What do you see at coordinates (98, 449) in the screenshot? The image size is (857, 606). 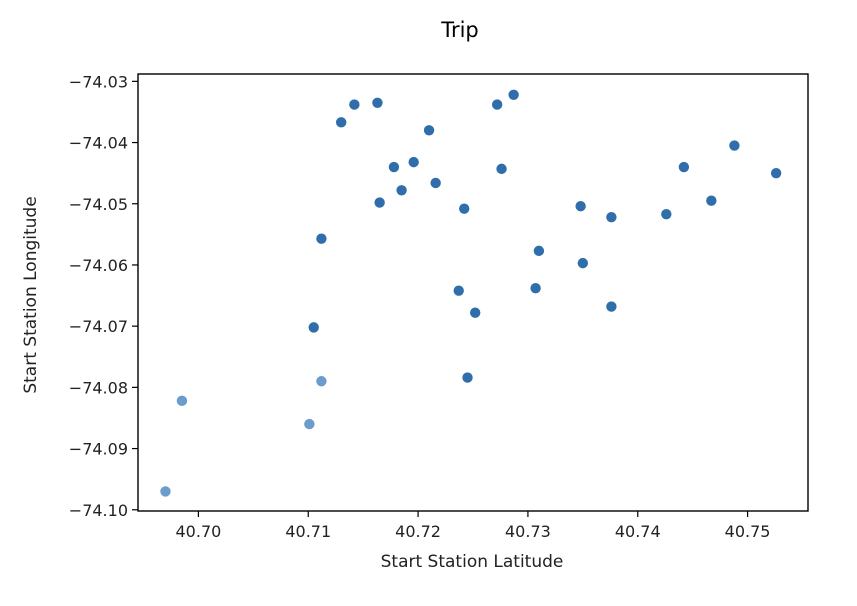 I see `y-tick-label: −74.09` at bounding box center [98, 449].